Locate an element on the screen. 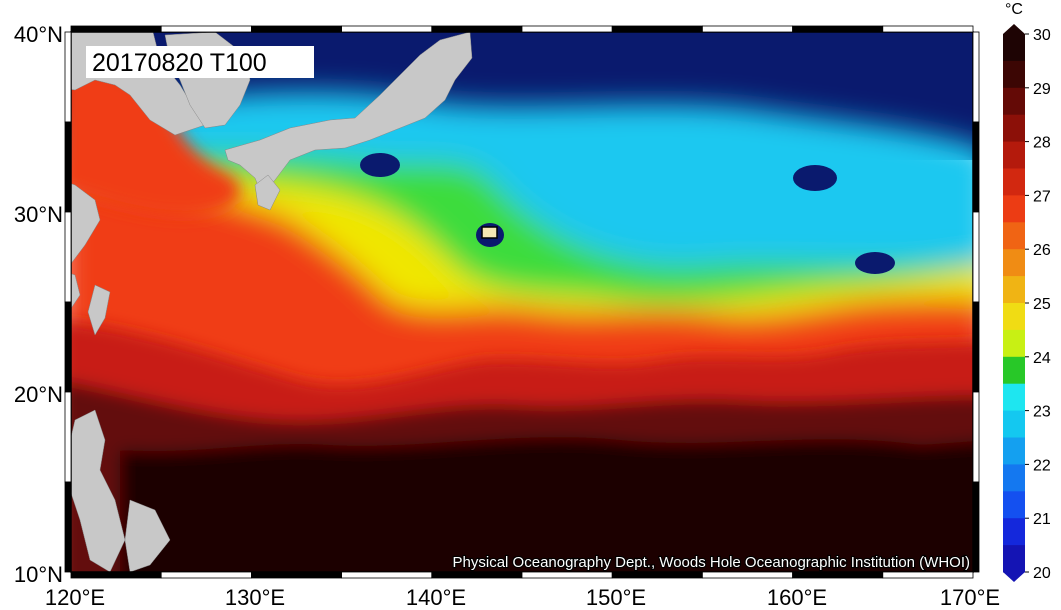 The image size is (1061, 610). colorbar-label: 20 is located at coordinates (1042, 573).